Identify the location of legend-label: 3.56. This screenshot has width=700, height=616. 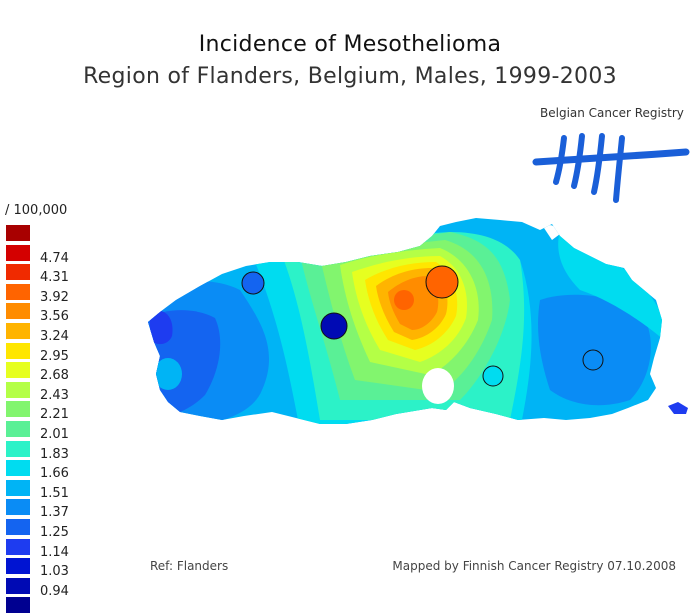
(54, 317).